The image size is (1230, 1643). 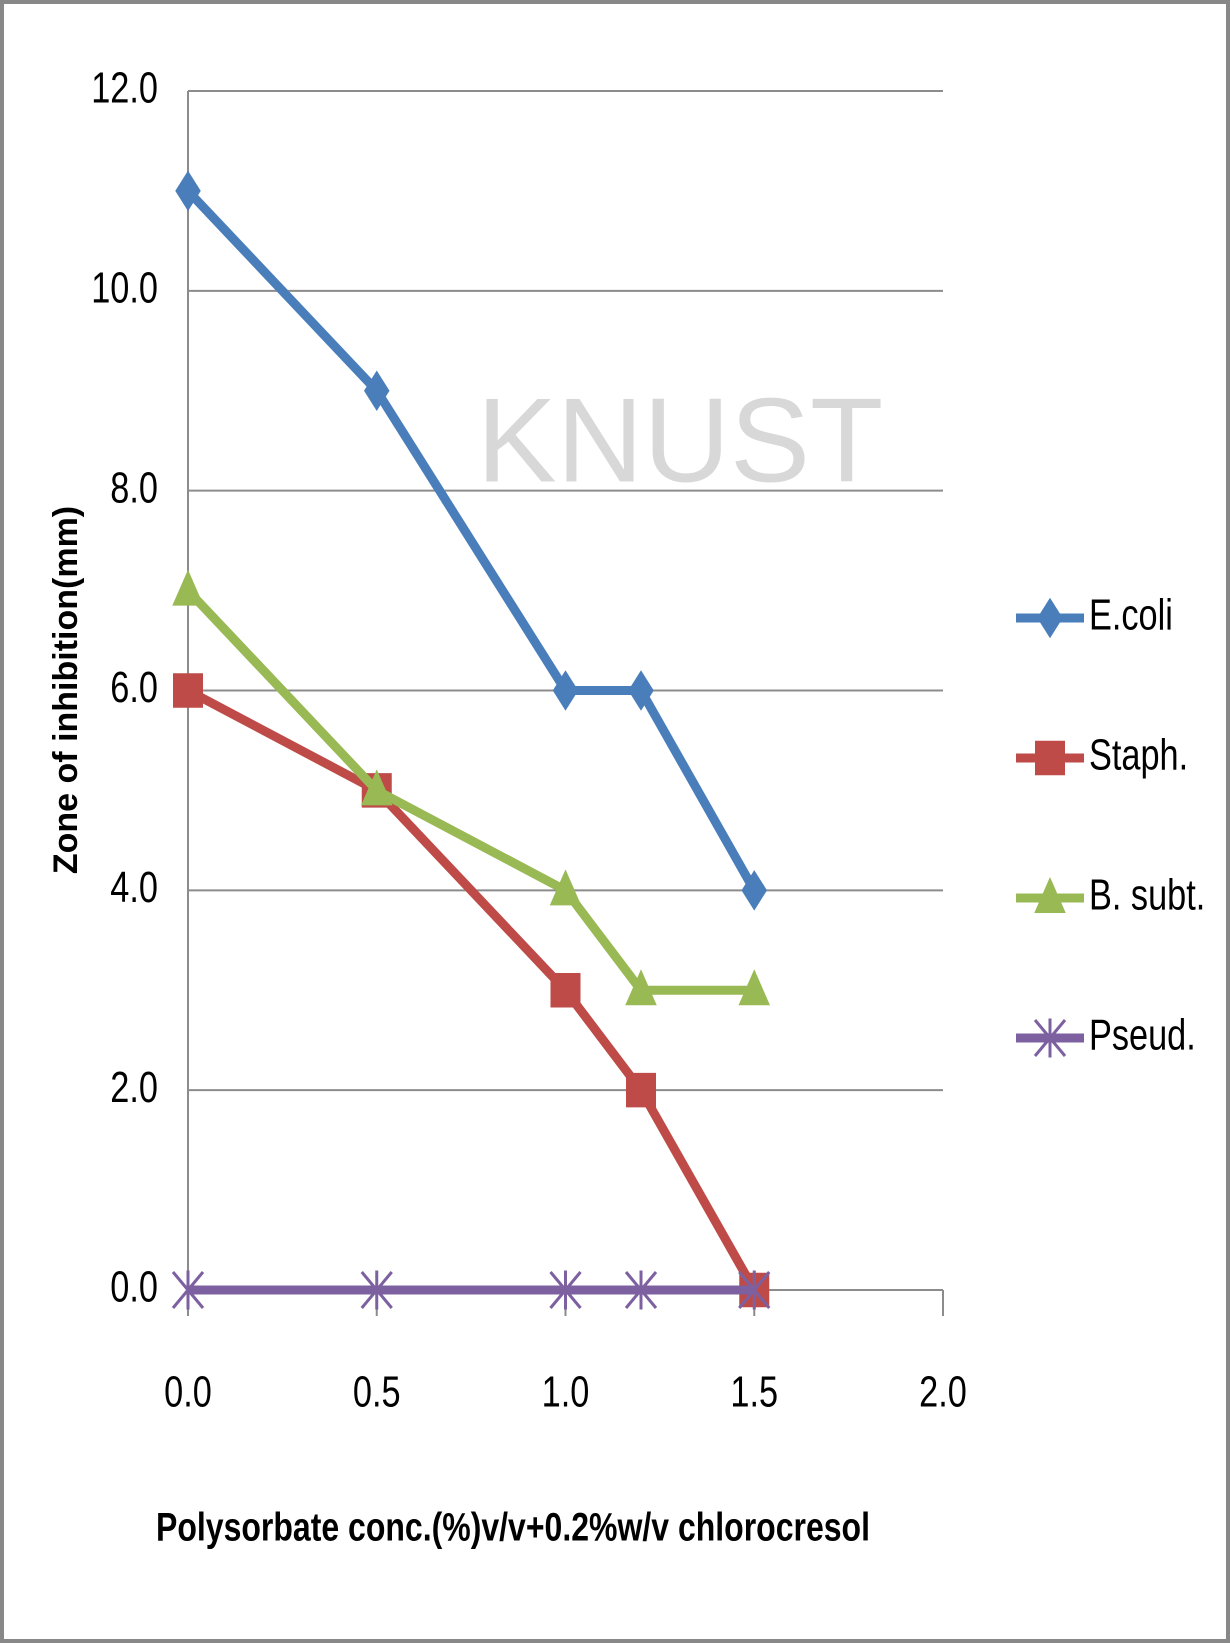 What do you see at coordinates (124, 287) in the screenshot?
I see `y-tick-label: 10.0` at bounding box center [124, 287].